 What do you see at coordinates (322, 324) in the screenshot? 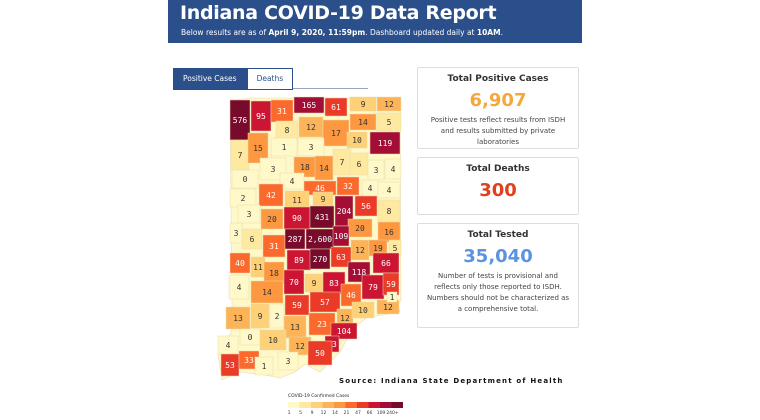
I see `county: 23` at bounding box center [322, 324].